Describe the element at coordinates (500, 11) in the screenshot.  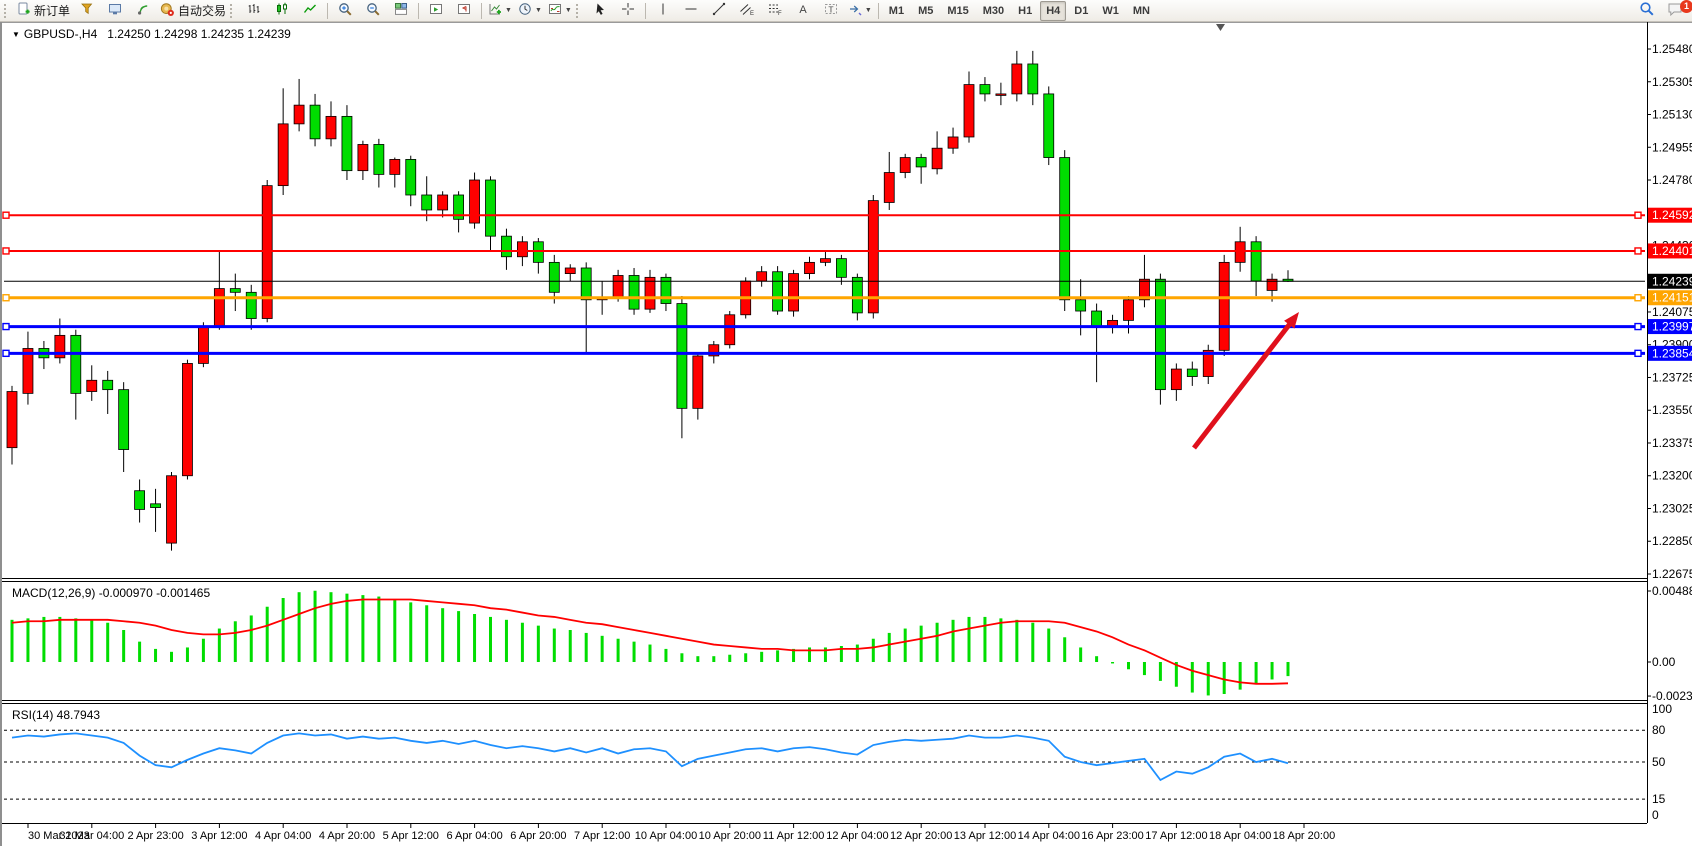
I see `indicators-button: ▼` at that location.